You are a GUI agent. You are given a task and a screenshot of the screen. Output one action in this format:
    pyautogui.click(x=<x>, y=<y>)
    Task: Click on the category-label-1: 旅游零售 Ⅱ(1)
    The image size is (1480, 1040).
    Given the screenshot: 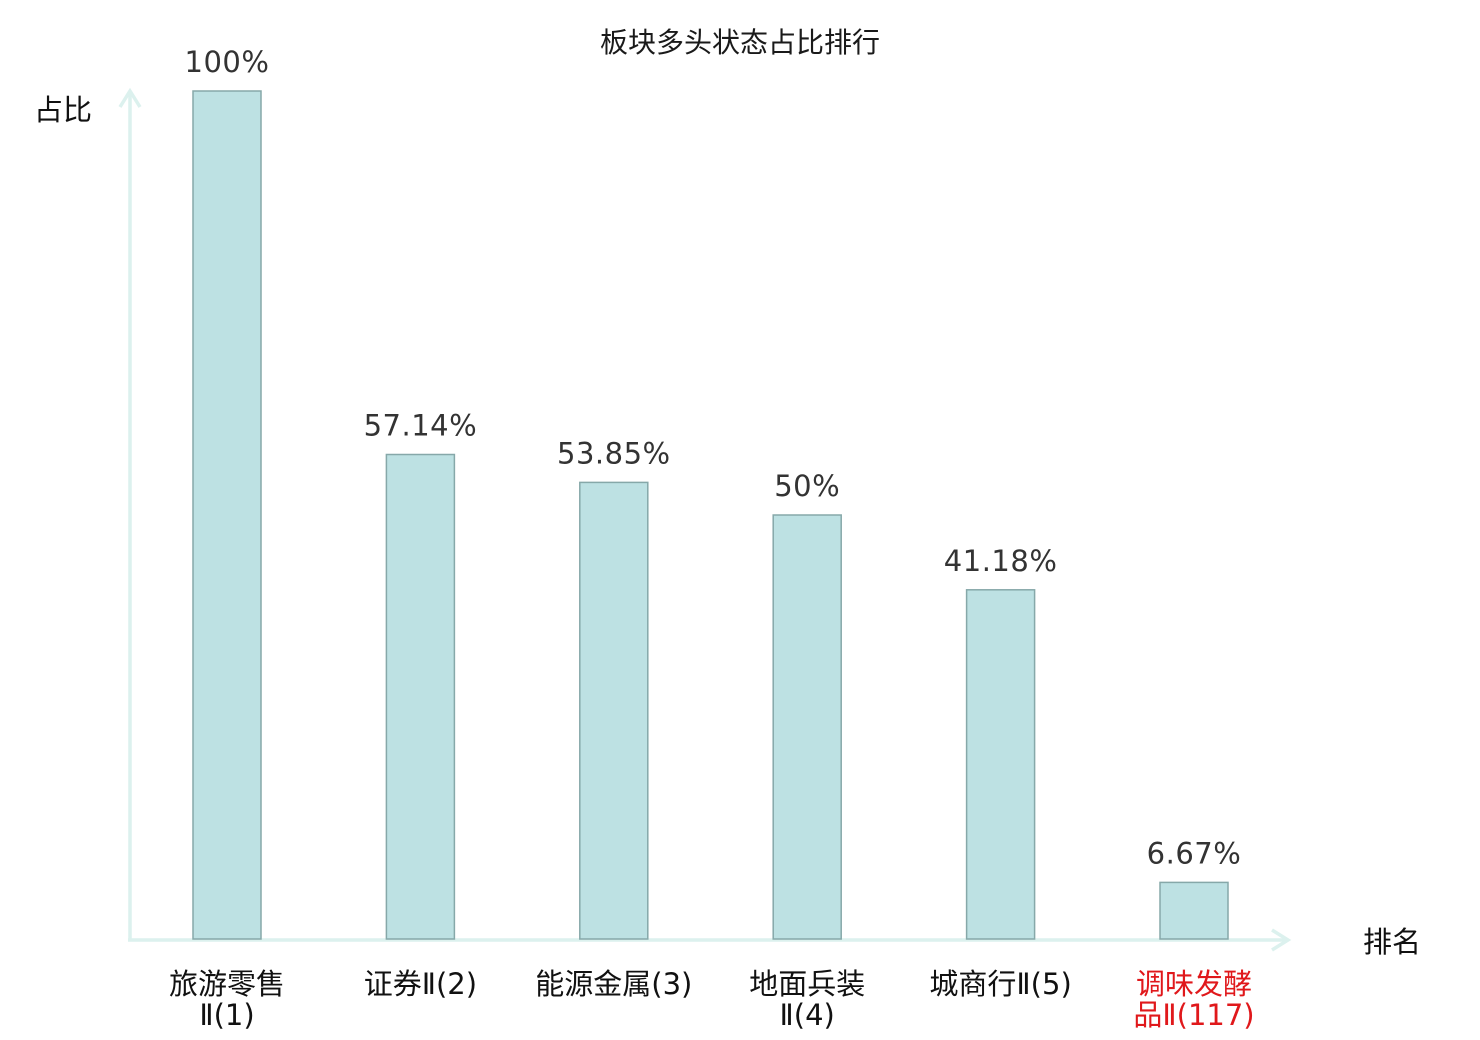 What is the action you would take?
    pyautogui.click(x=227, y=999)
    